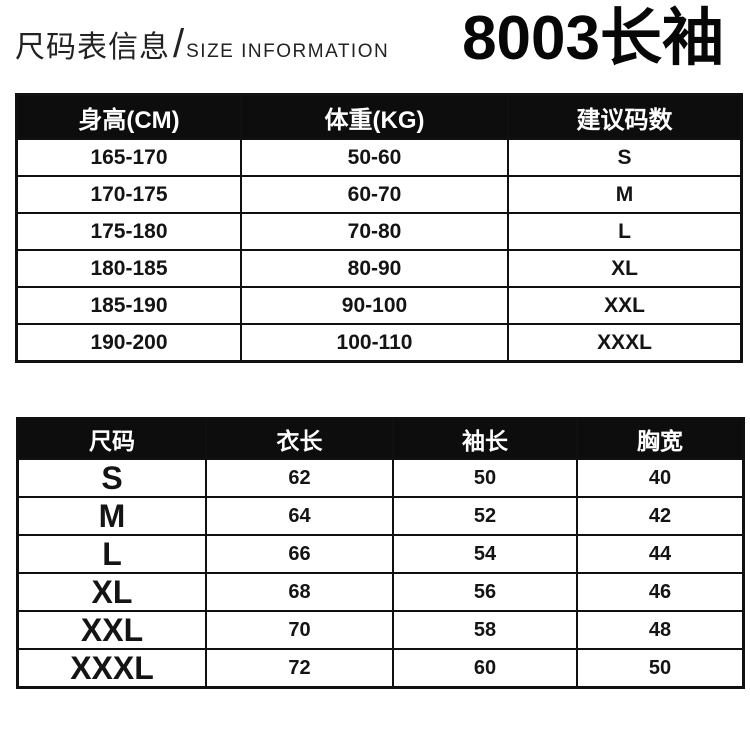 Image resolution: width=750 pixels, height=750 pixels. I want to click on column-header: 衣长, so click(299, 438).